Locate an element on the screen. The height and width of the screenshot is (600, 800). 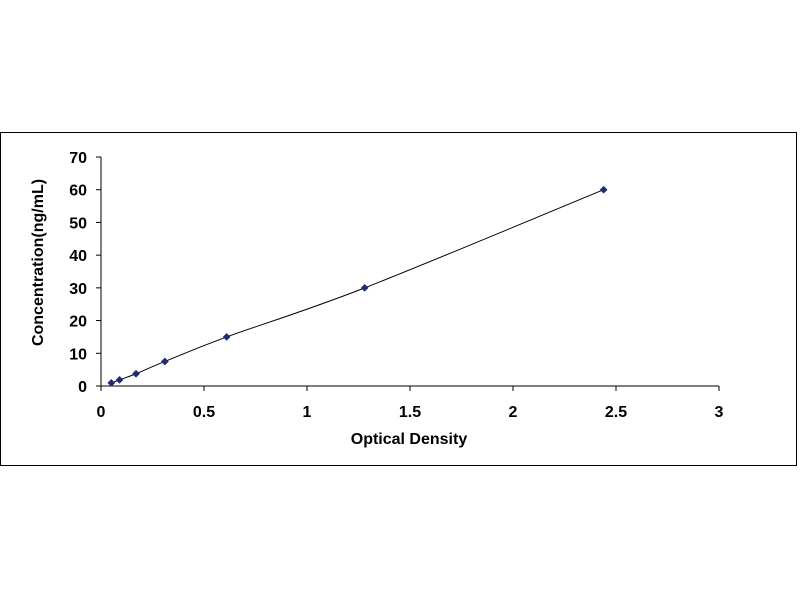
x-tick-label: 1.5 is located at coordinates (410, 412).